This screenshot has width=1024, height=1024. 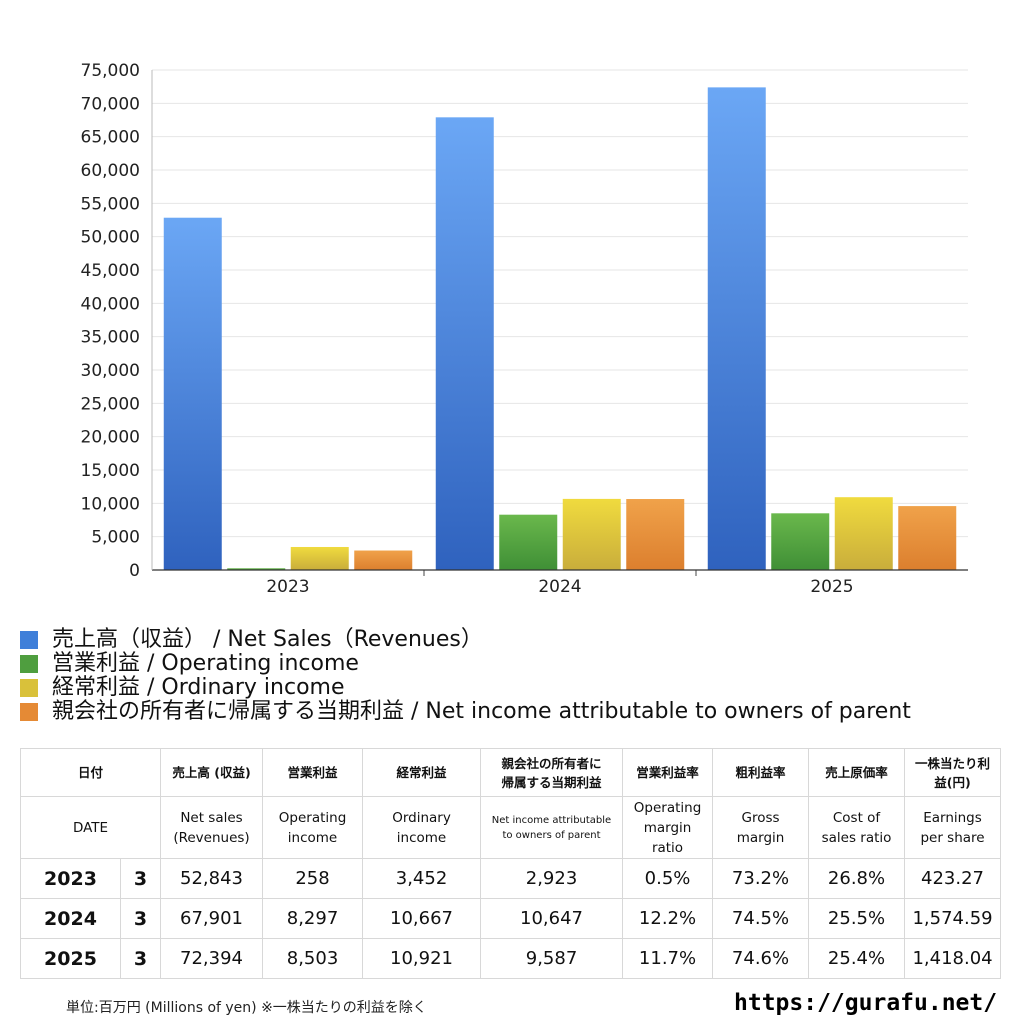 I want to click on y-tick-label: 65,000, so click(x=110, y=138).